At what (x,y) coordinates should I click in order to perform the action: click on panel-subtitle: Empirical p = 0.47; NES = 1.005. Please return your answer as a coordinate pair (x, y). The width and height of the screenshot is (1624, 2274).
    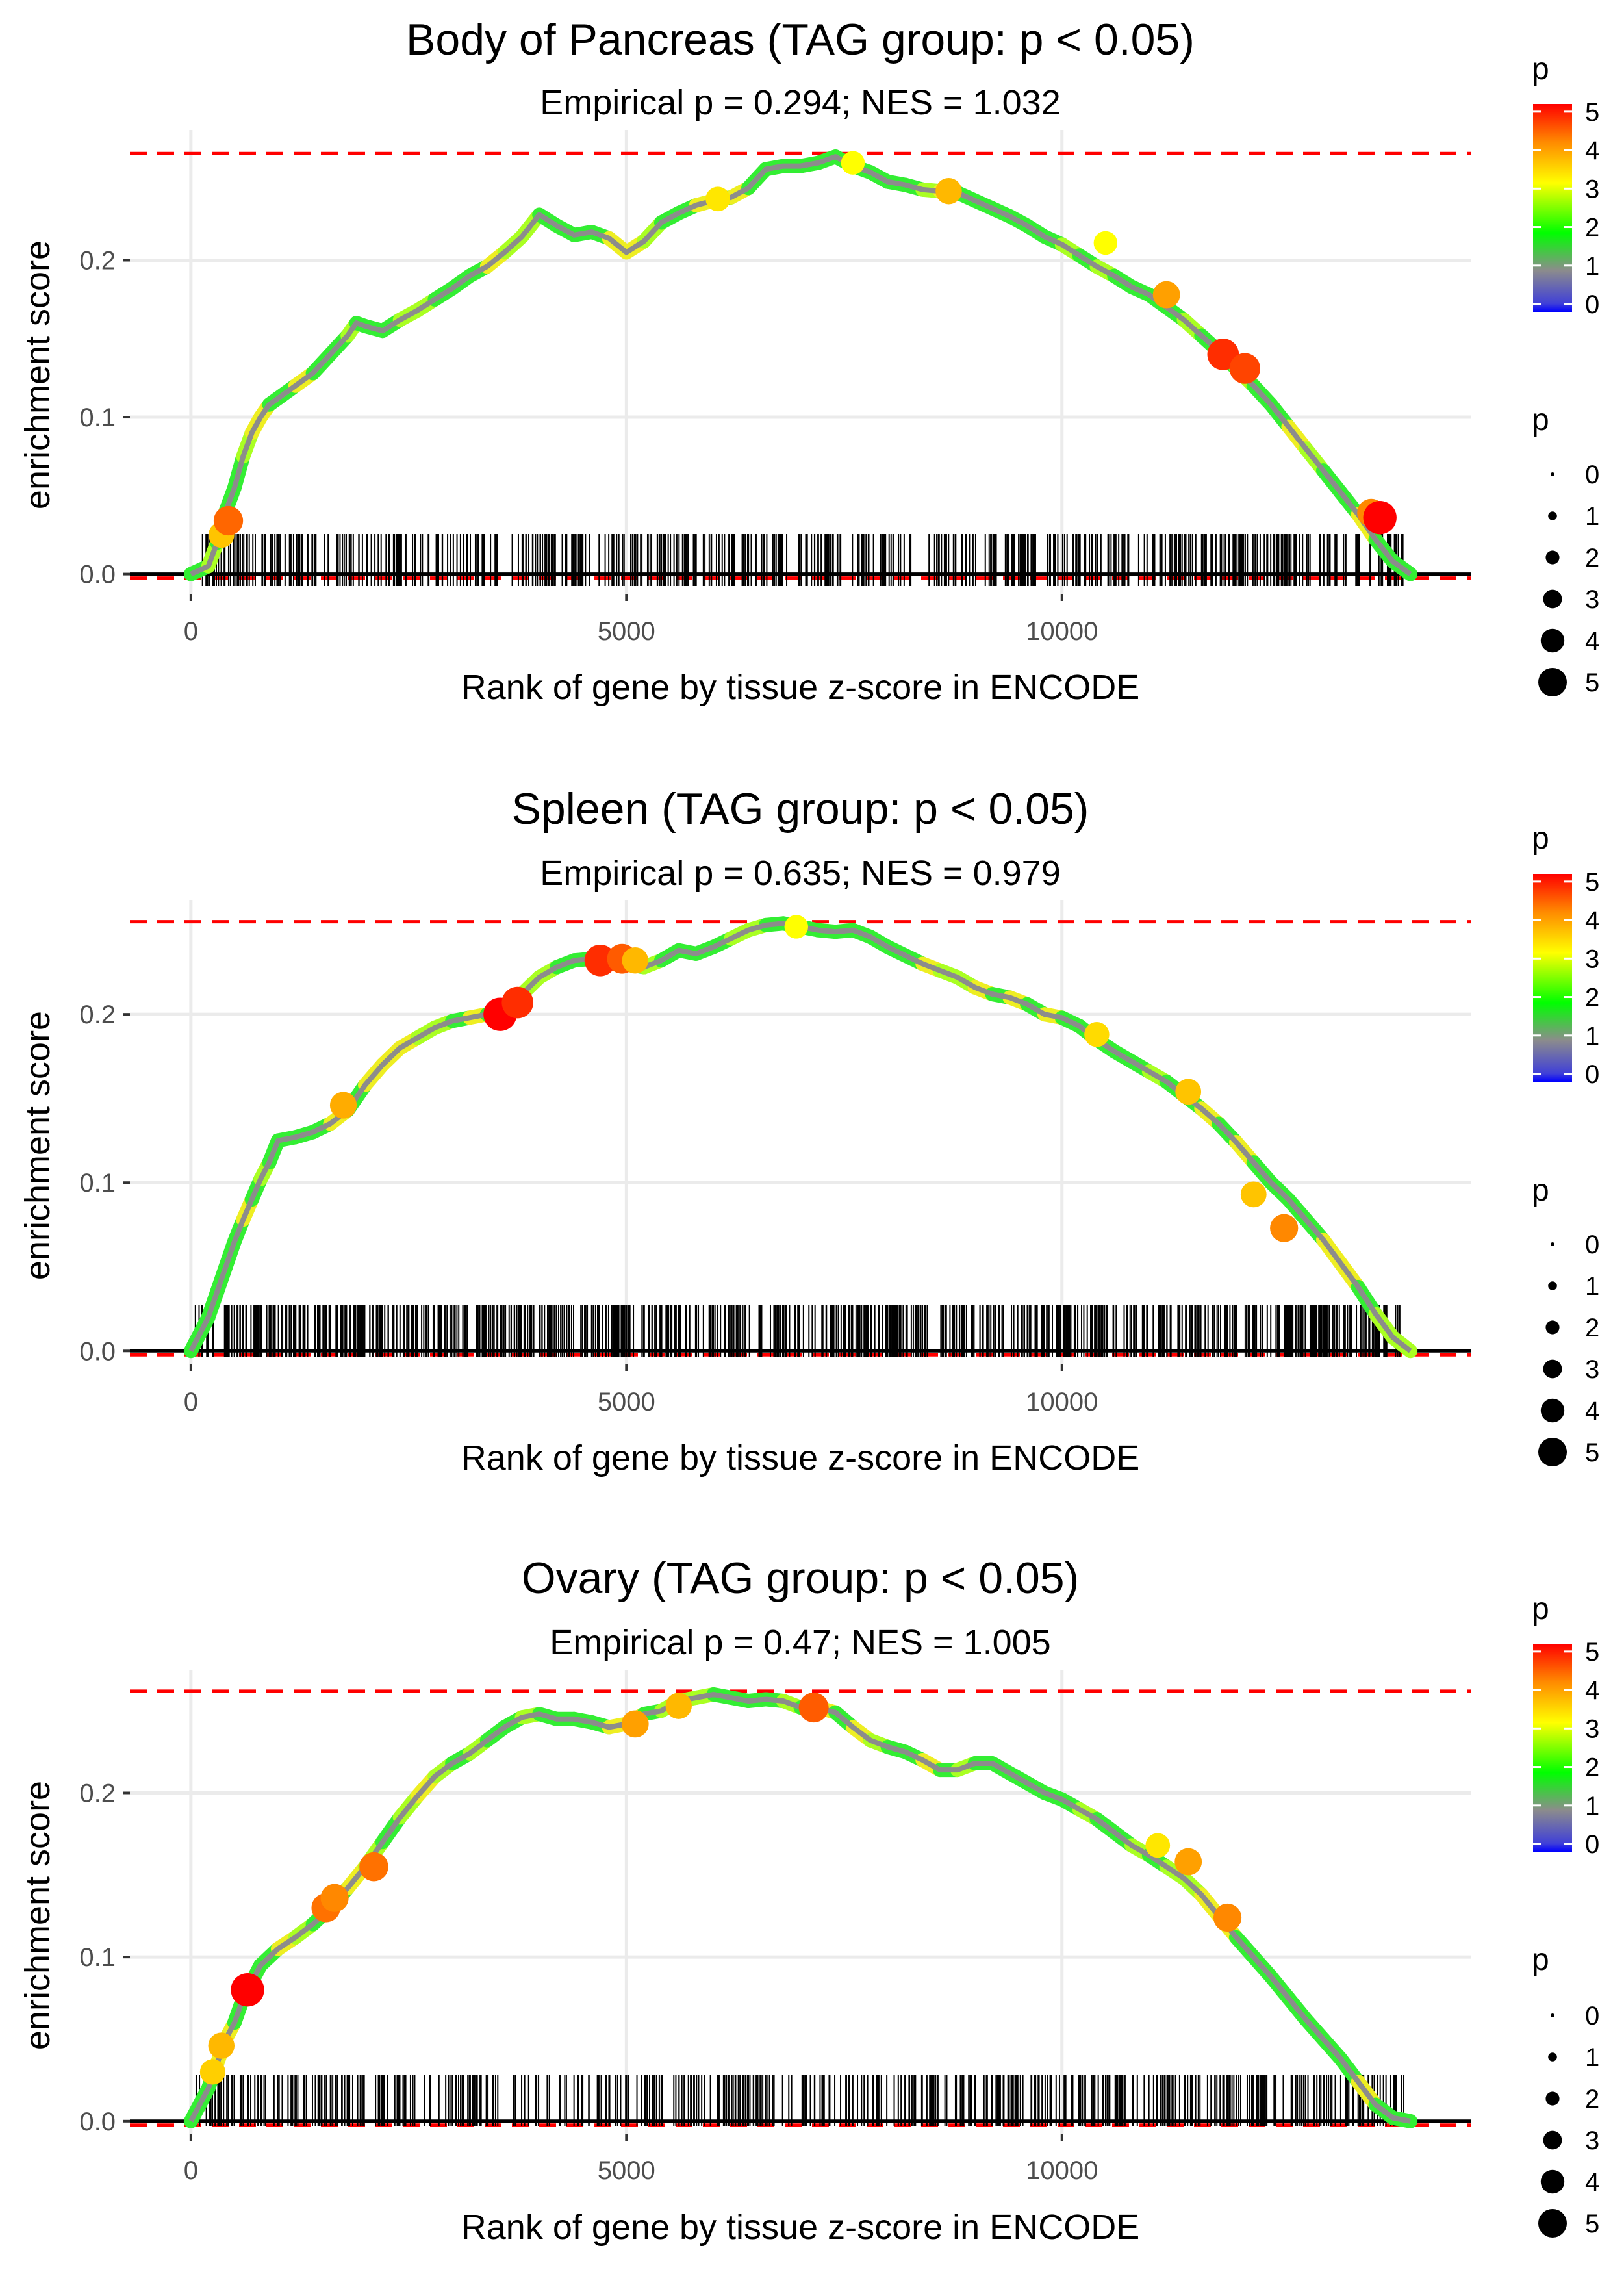
    Looking at the image, I should click on (800, 1642).